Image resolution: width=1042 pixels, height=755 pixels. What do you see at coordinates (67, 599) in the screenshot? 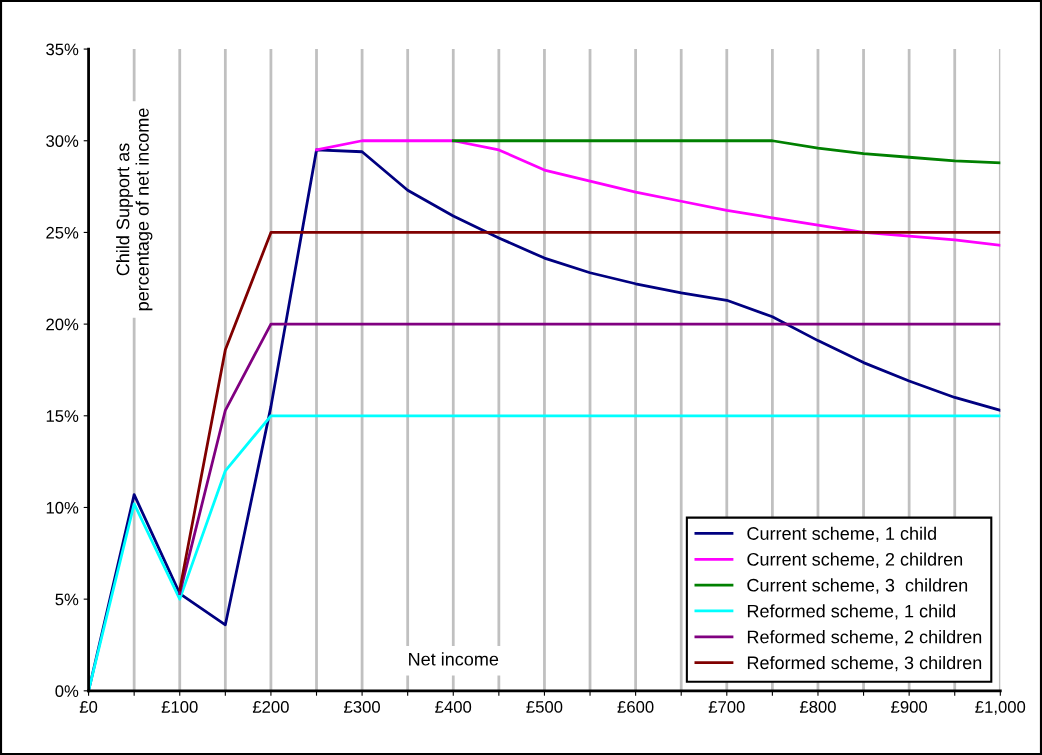
I see `y-tick-label: 5%` at bounding box center [67, 599].